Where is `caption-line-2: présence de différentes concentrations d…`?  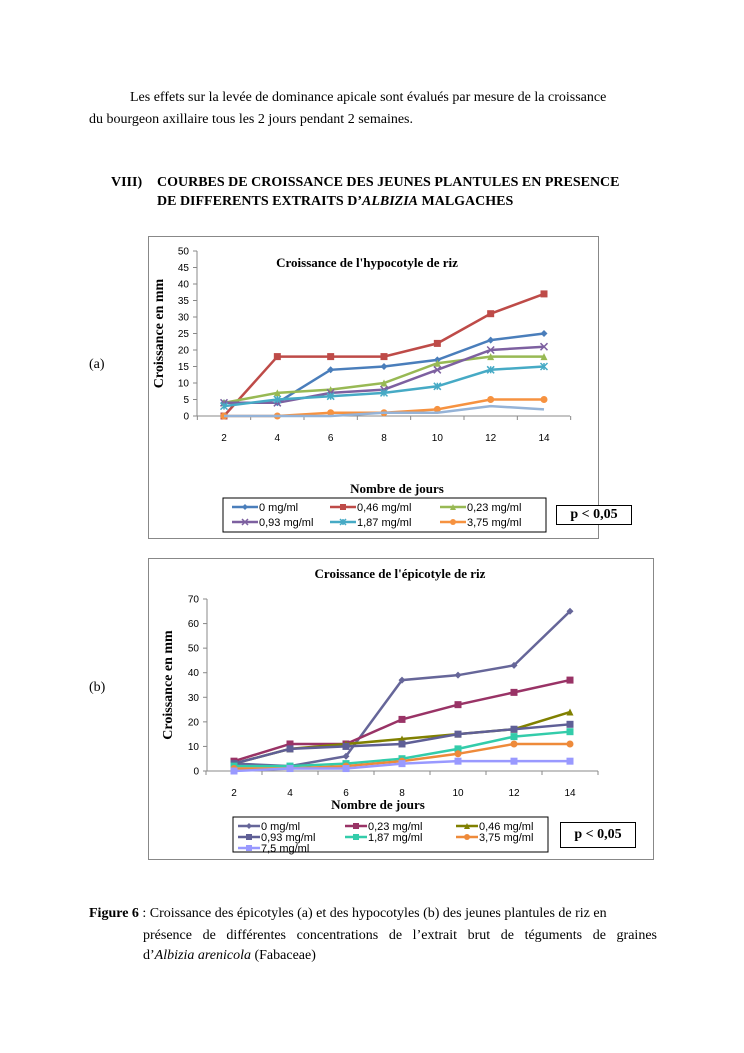
caption-line-2: présence de différentes concentrations d… is located at coordinates (400, 935).